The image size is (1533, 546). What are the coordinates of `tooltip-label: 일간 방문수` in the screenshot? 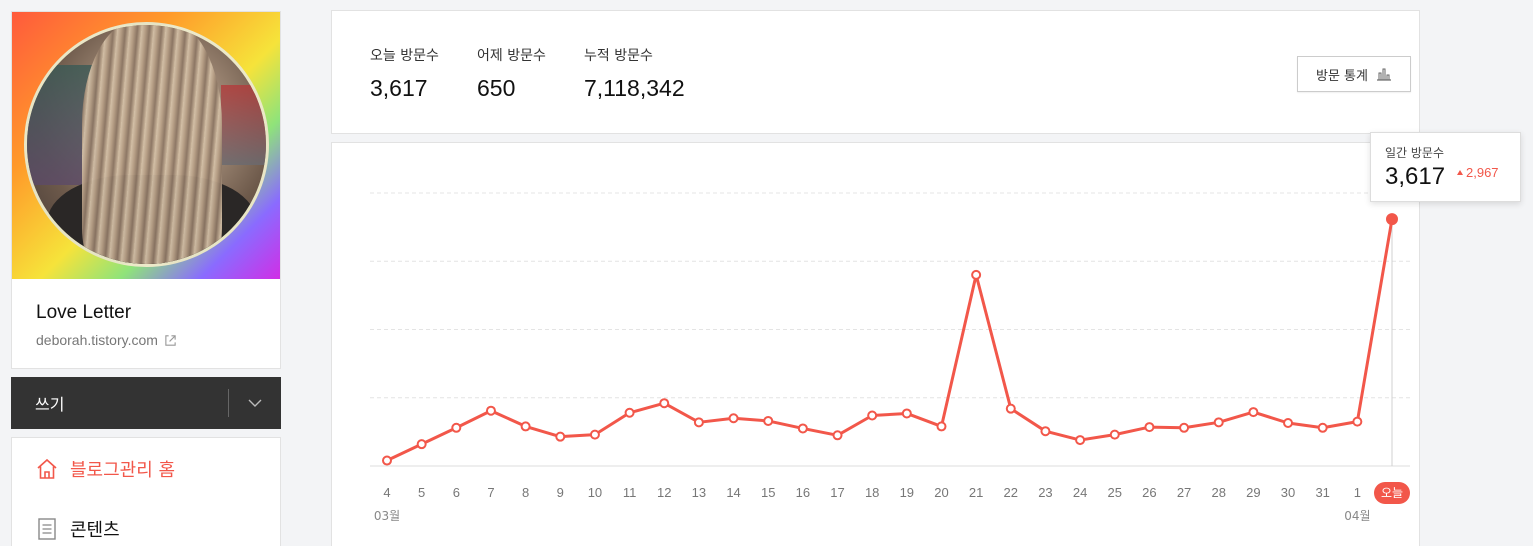 It's located at (1415, 153).